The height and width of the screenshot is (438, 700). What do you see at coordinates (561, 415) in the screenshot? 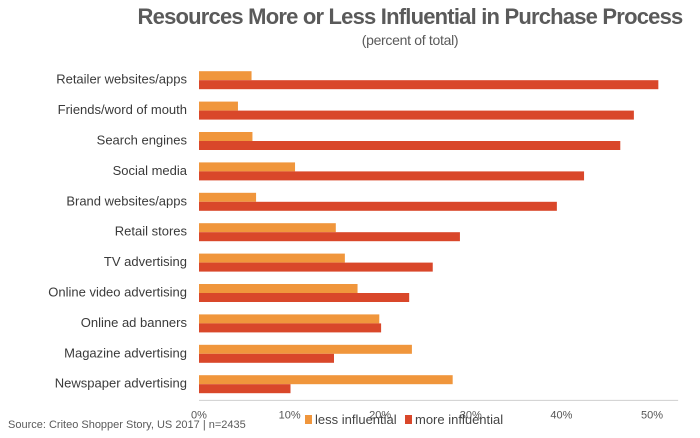
I see `x-tick-label: 40%` at bounding box center [561, 415].